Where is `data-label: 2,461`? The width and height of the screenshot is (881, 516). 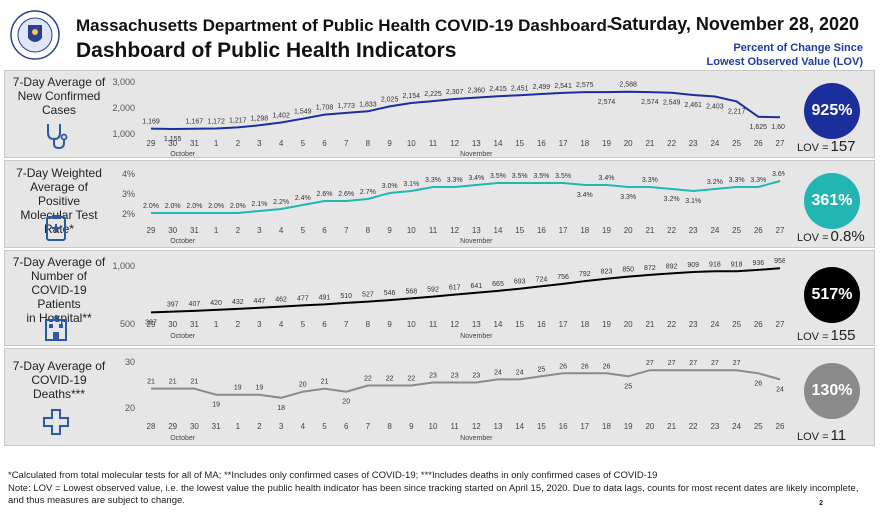
data-label: 2,461 is located at coordinates (693, 105).